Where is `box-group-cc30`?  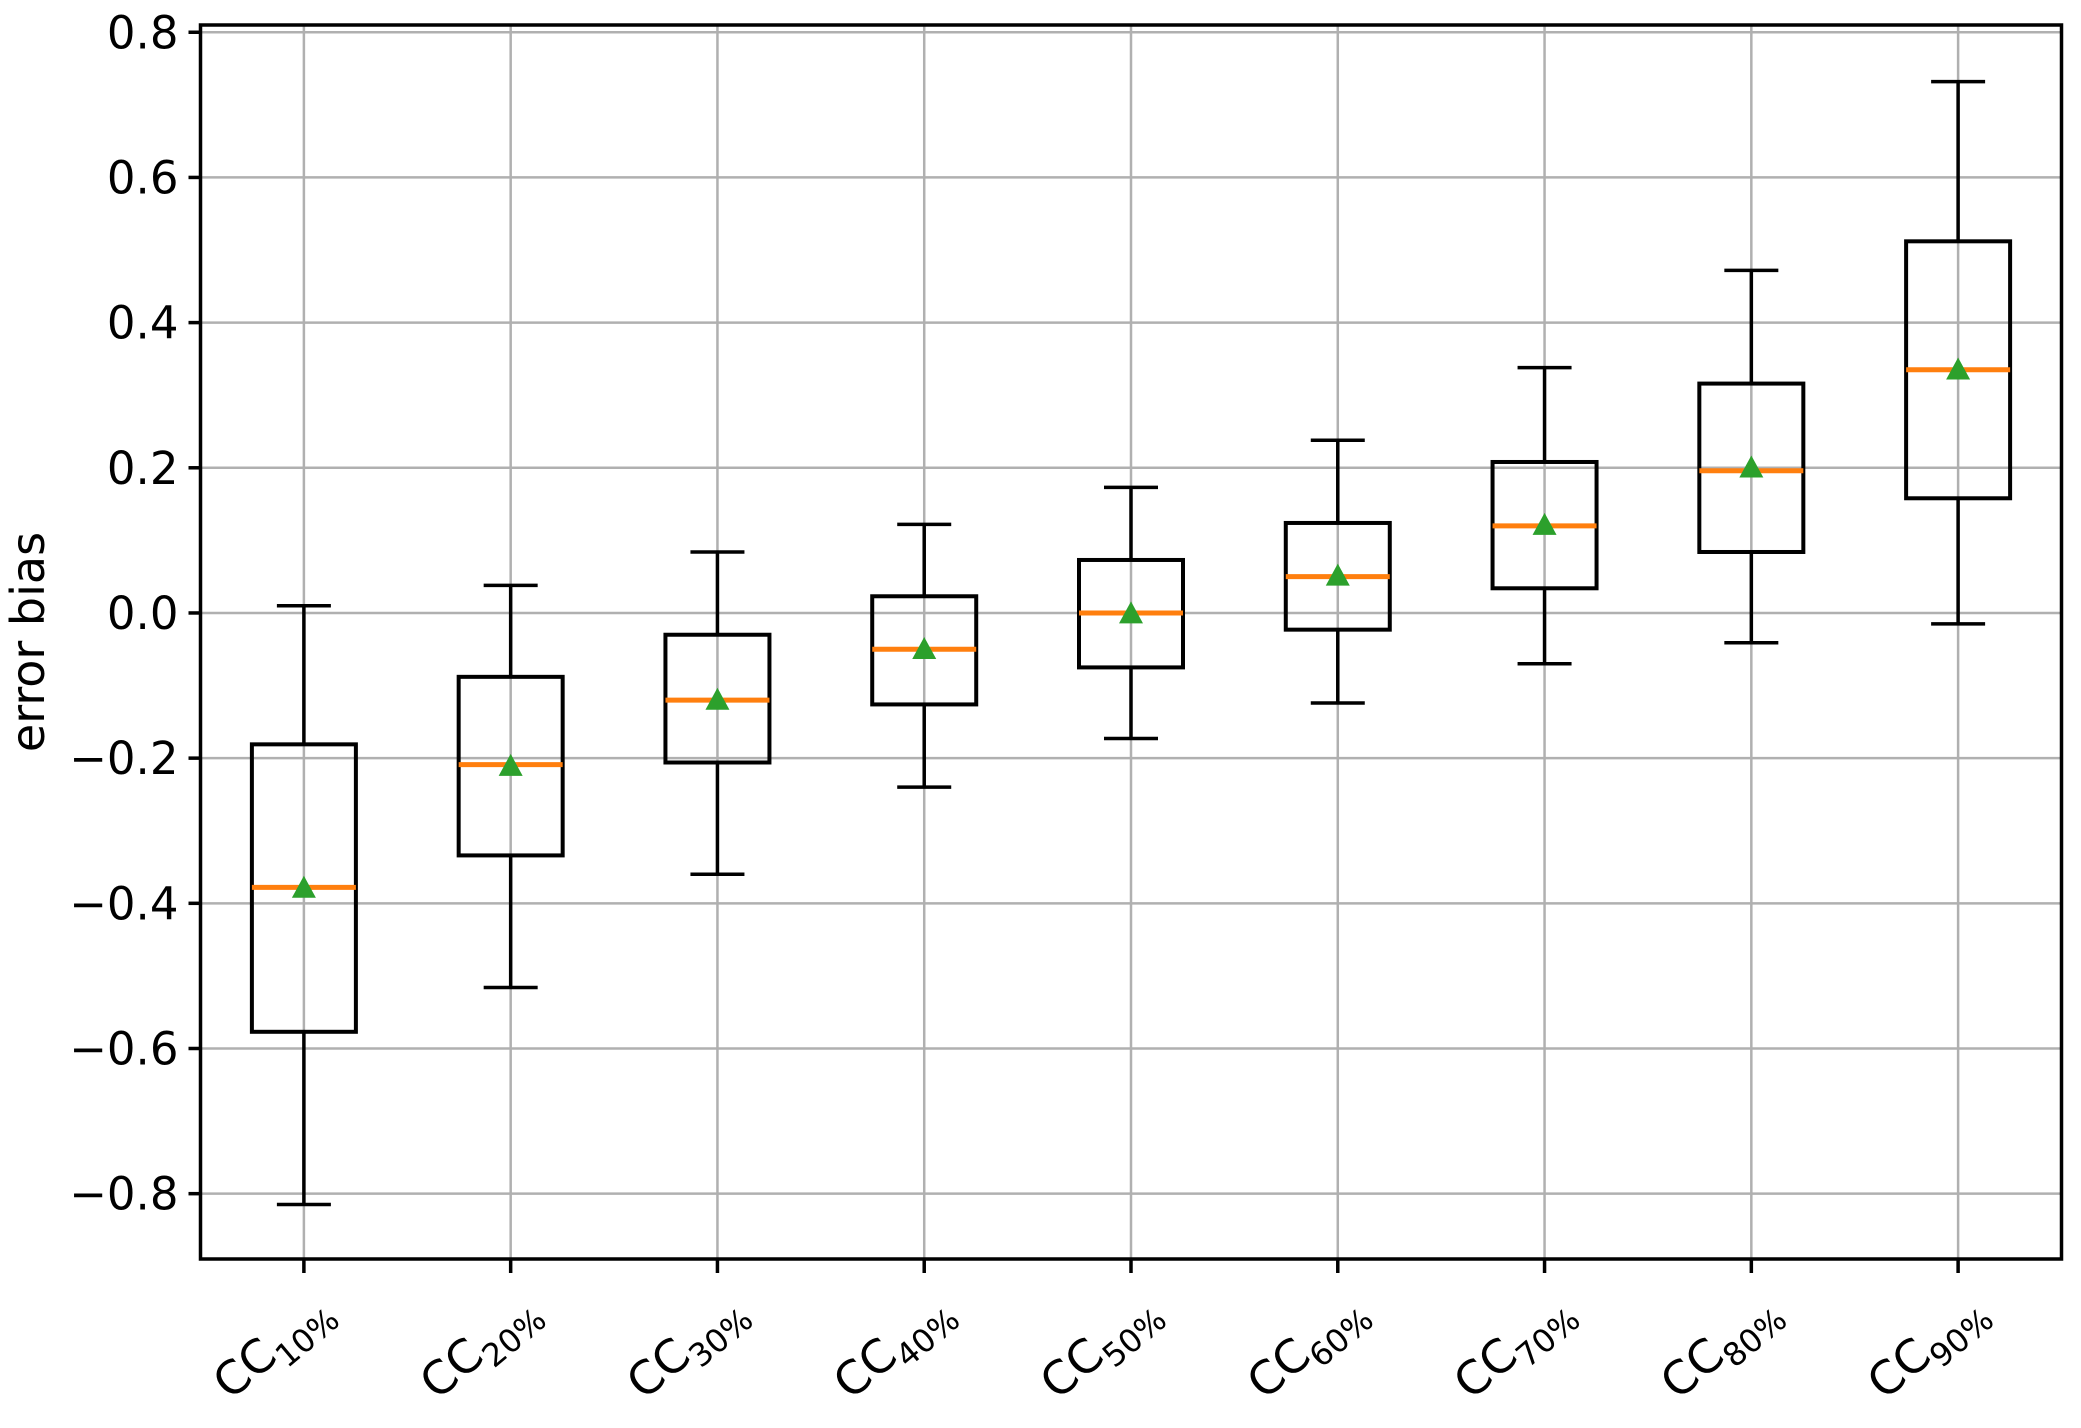
box-group-cc30 is located at coordinates (717, 713).